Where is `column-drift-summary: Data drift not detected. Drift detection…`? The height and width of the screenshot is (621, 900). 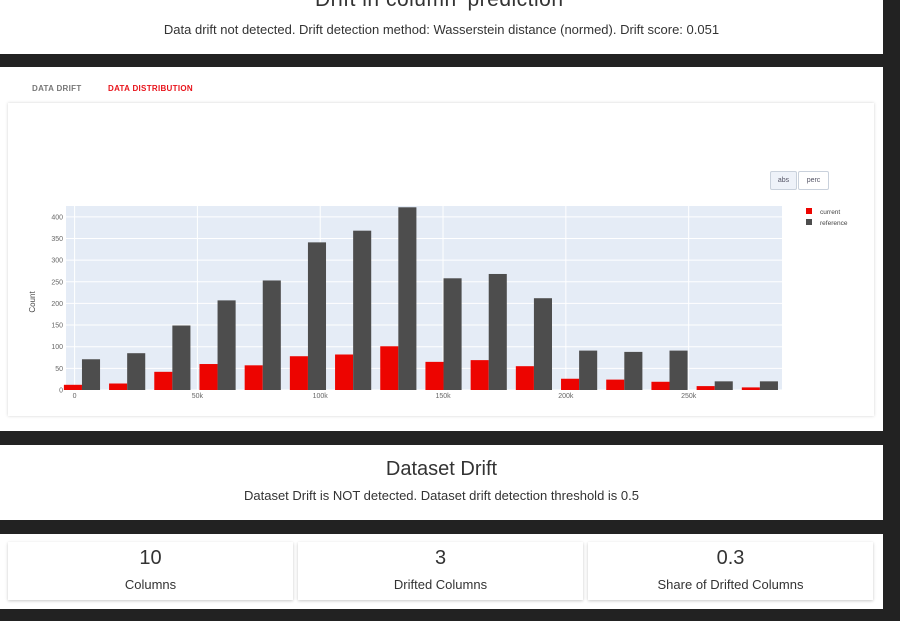
column-drift-summary: Data drift not detected. Drift detection… is located at coordinates (441, 29).